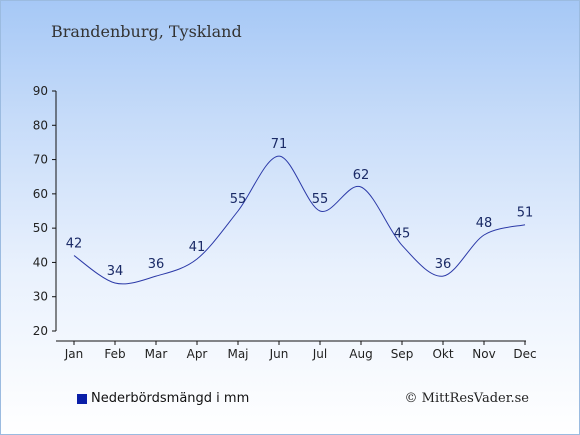 The width and height of the screenshot is (580, 435). Describe the element at coordinates (40, 228) in the screenshot. I see `y-tick-label: 50` at that location.